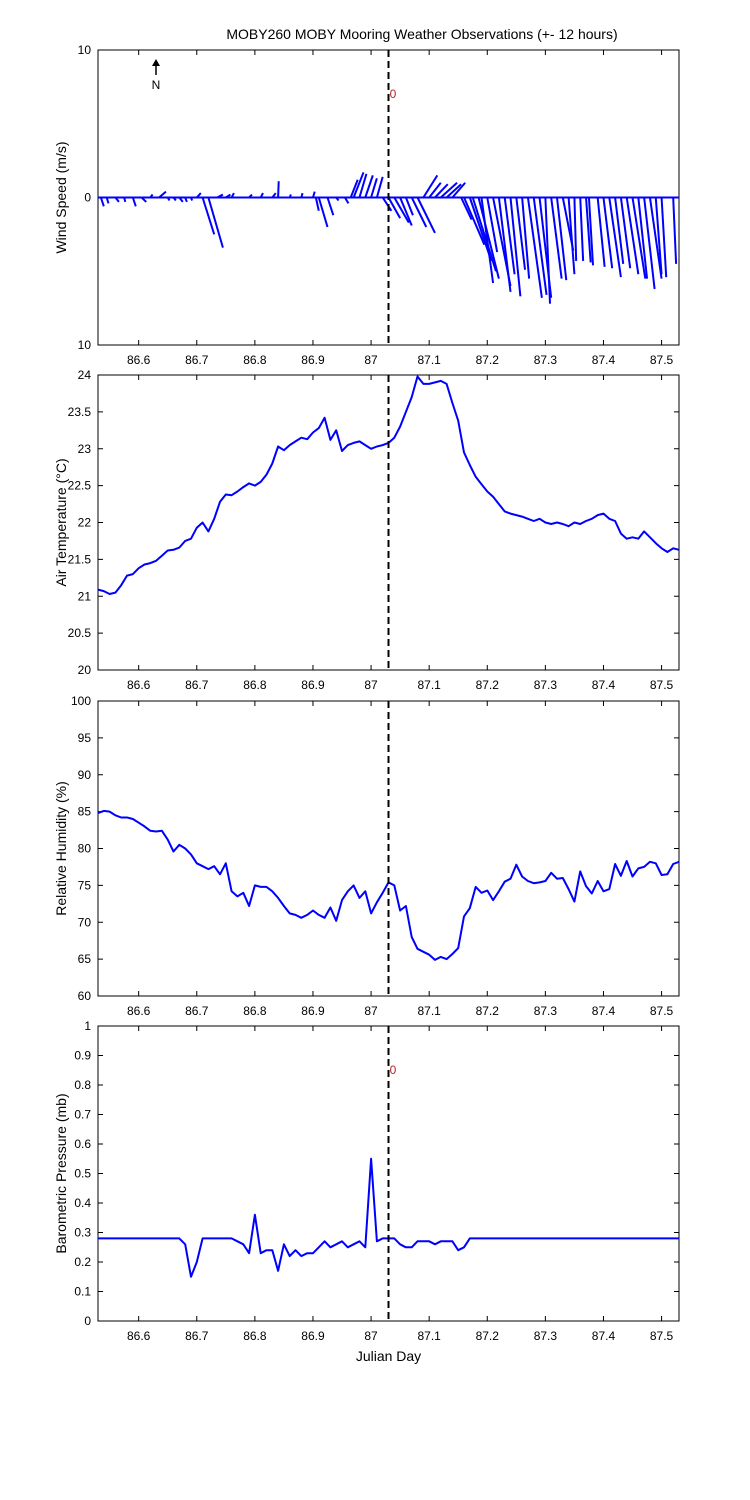 This screenshot has height=1500, width=750. Describe the element at coordinates (82, 1233) in the screenshot. I see `y-tick-label: 0.3` at that location.